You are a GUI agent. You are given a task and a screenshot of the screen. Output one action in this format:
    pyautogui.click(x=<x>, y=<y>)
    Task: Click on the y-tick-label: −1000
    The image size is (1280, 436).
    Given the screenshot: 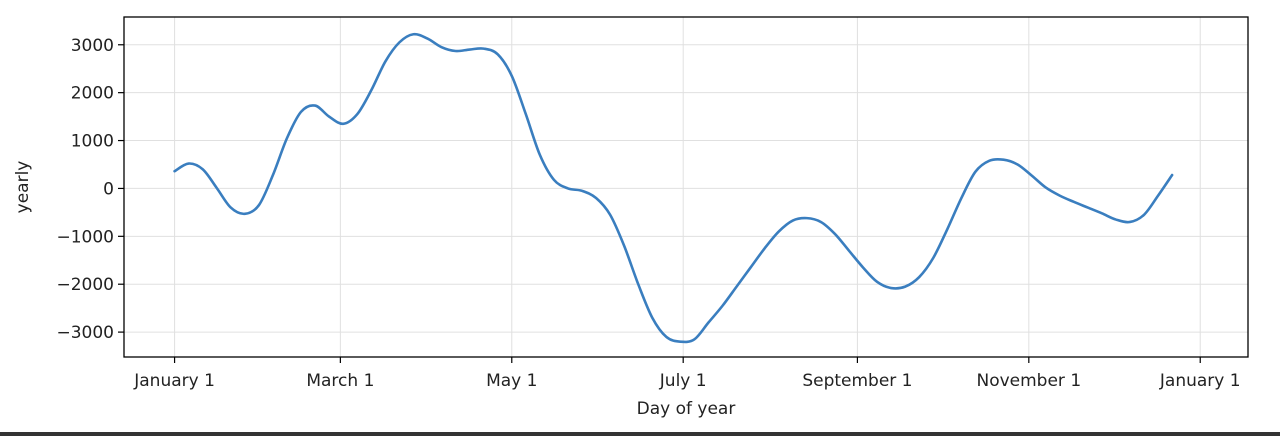 What is the action you would take?
    pyautogui.click(x=85, y=237)
    